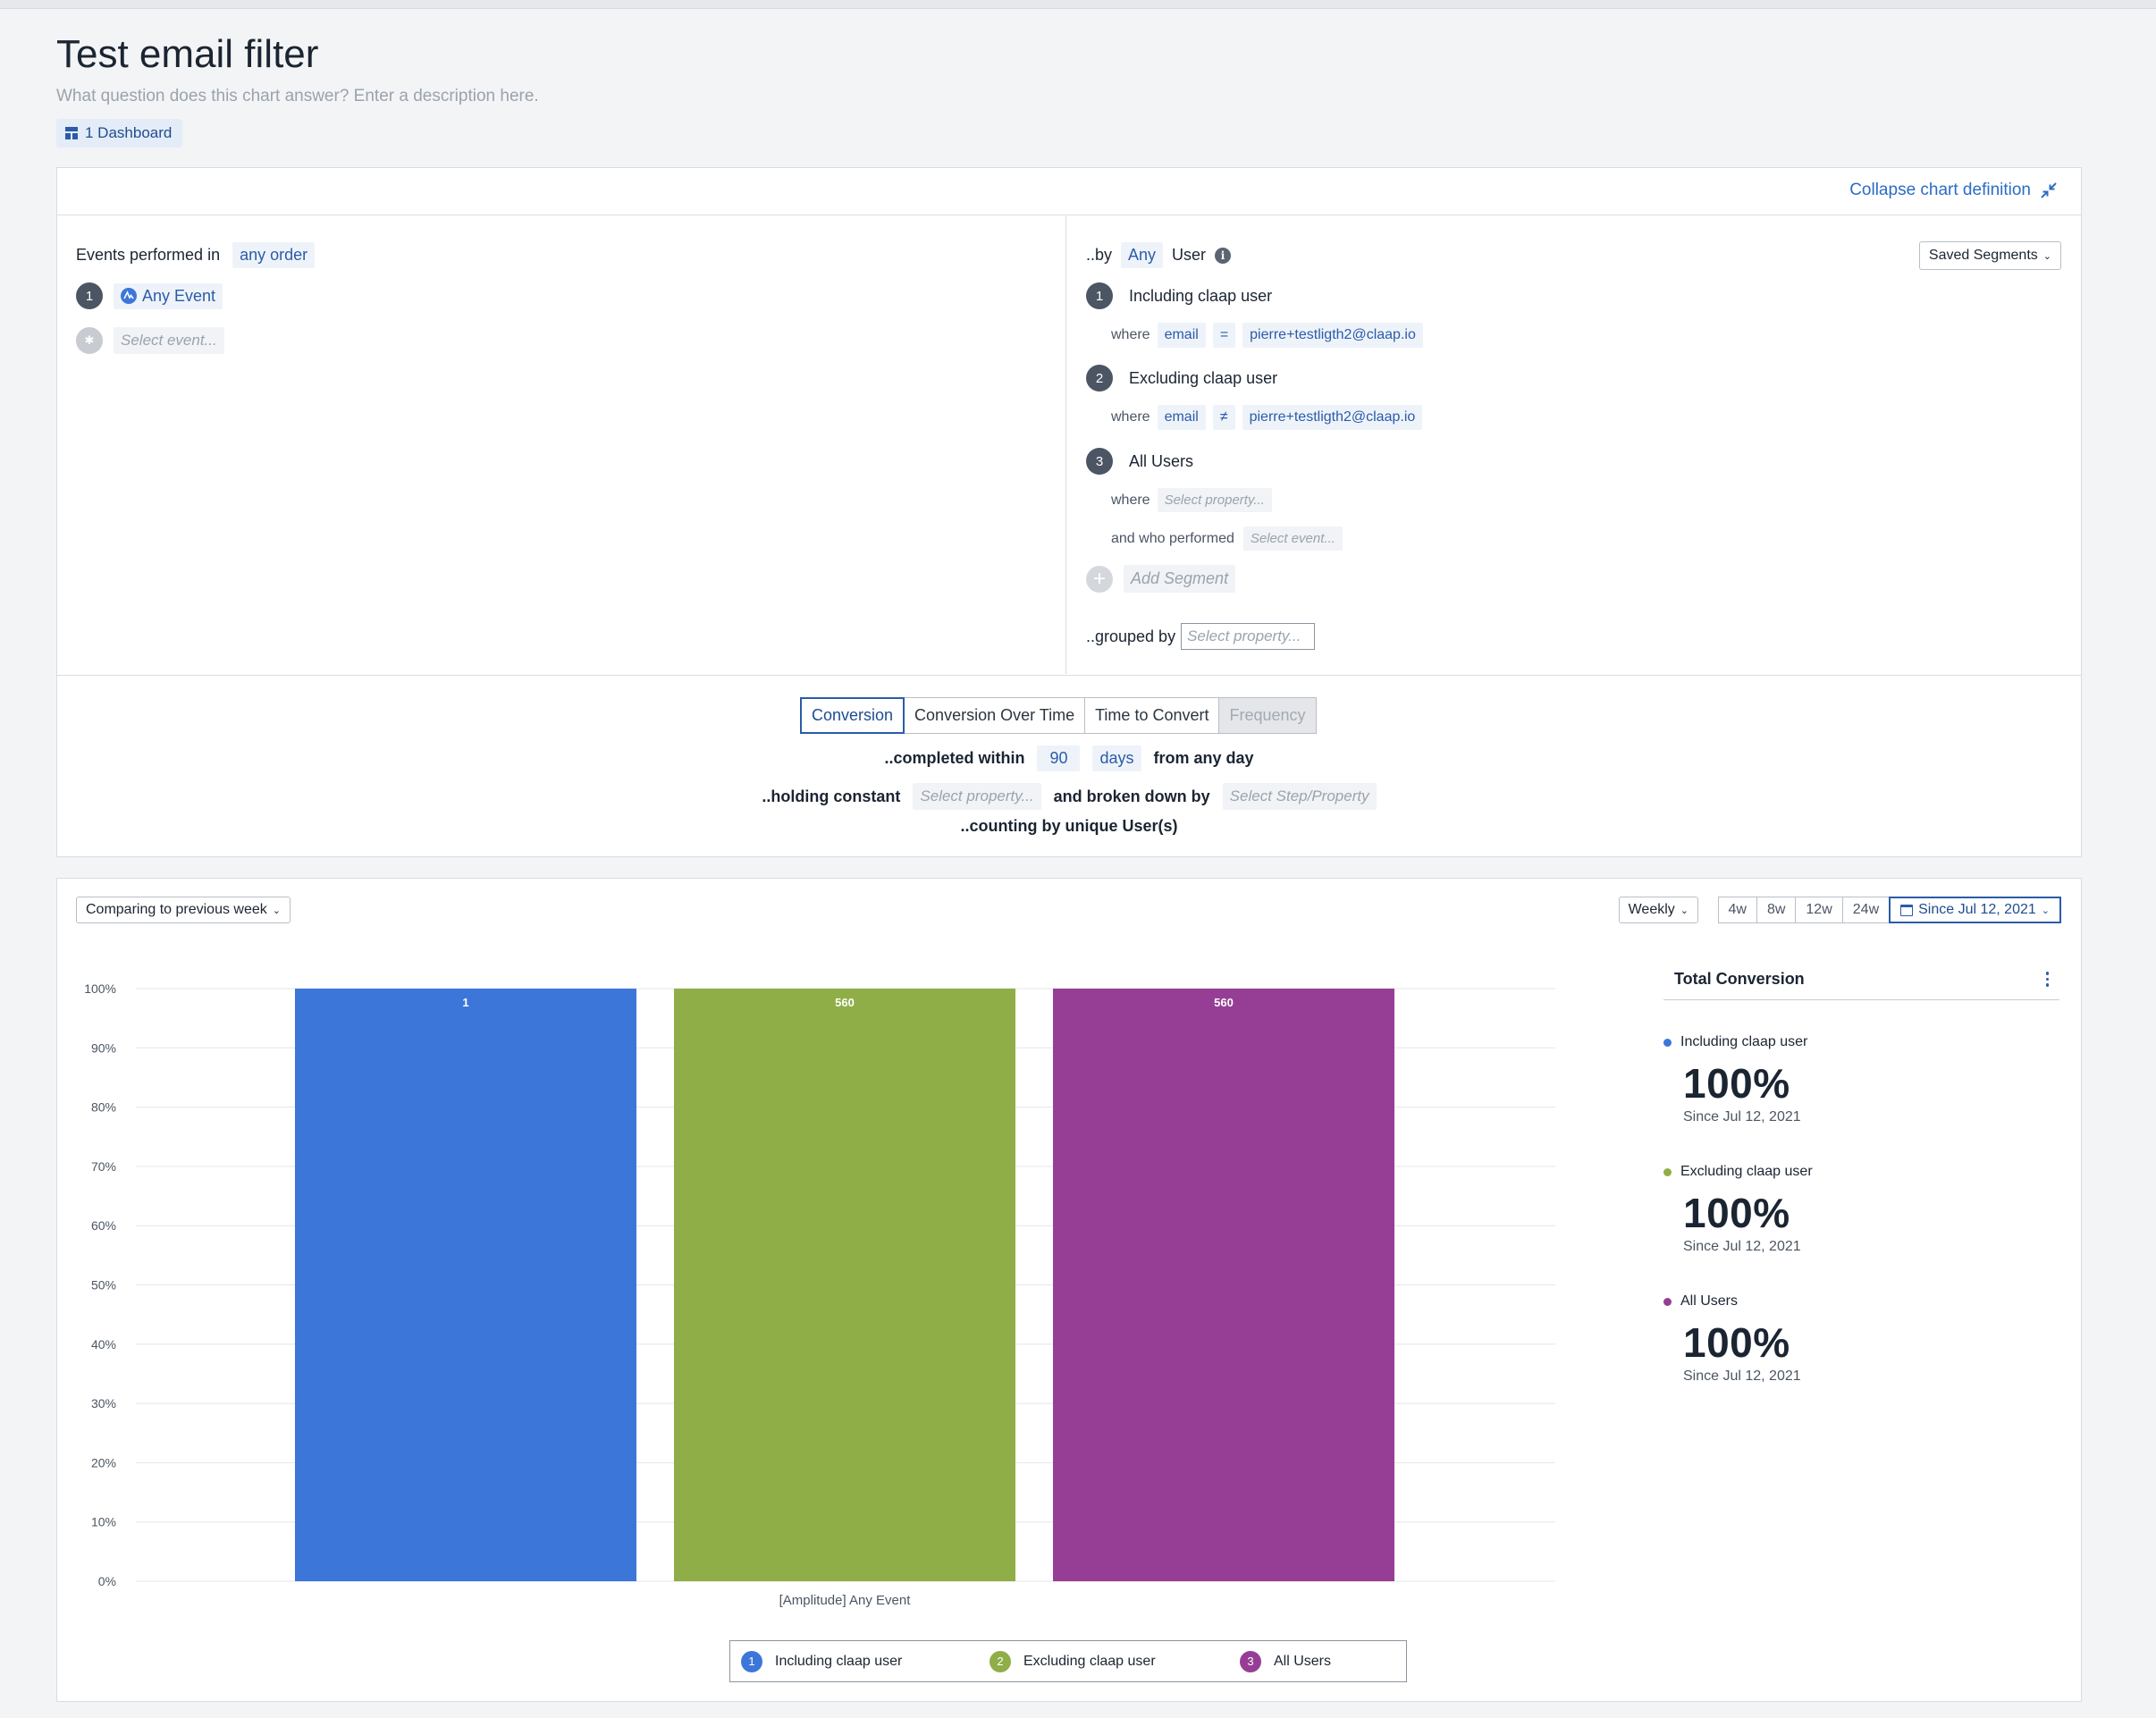 This screenshot has height=1718, width=2156. What do you see at coordinates (1099, 295) in the screenshot?
I see `segment-number-badge: 1` at bounding box center [1099, 295].